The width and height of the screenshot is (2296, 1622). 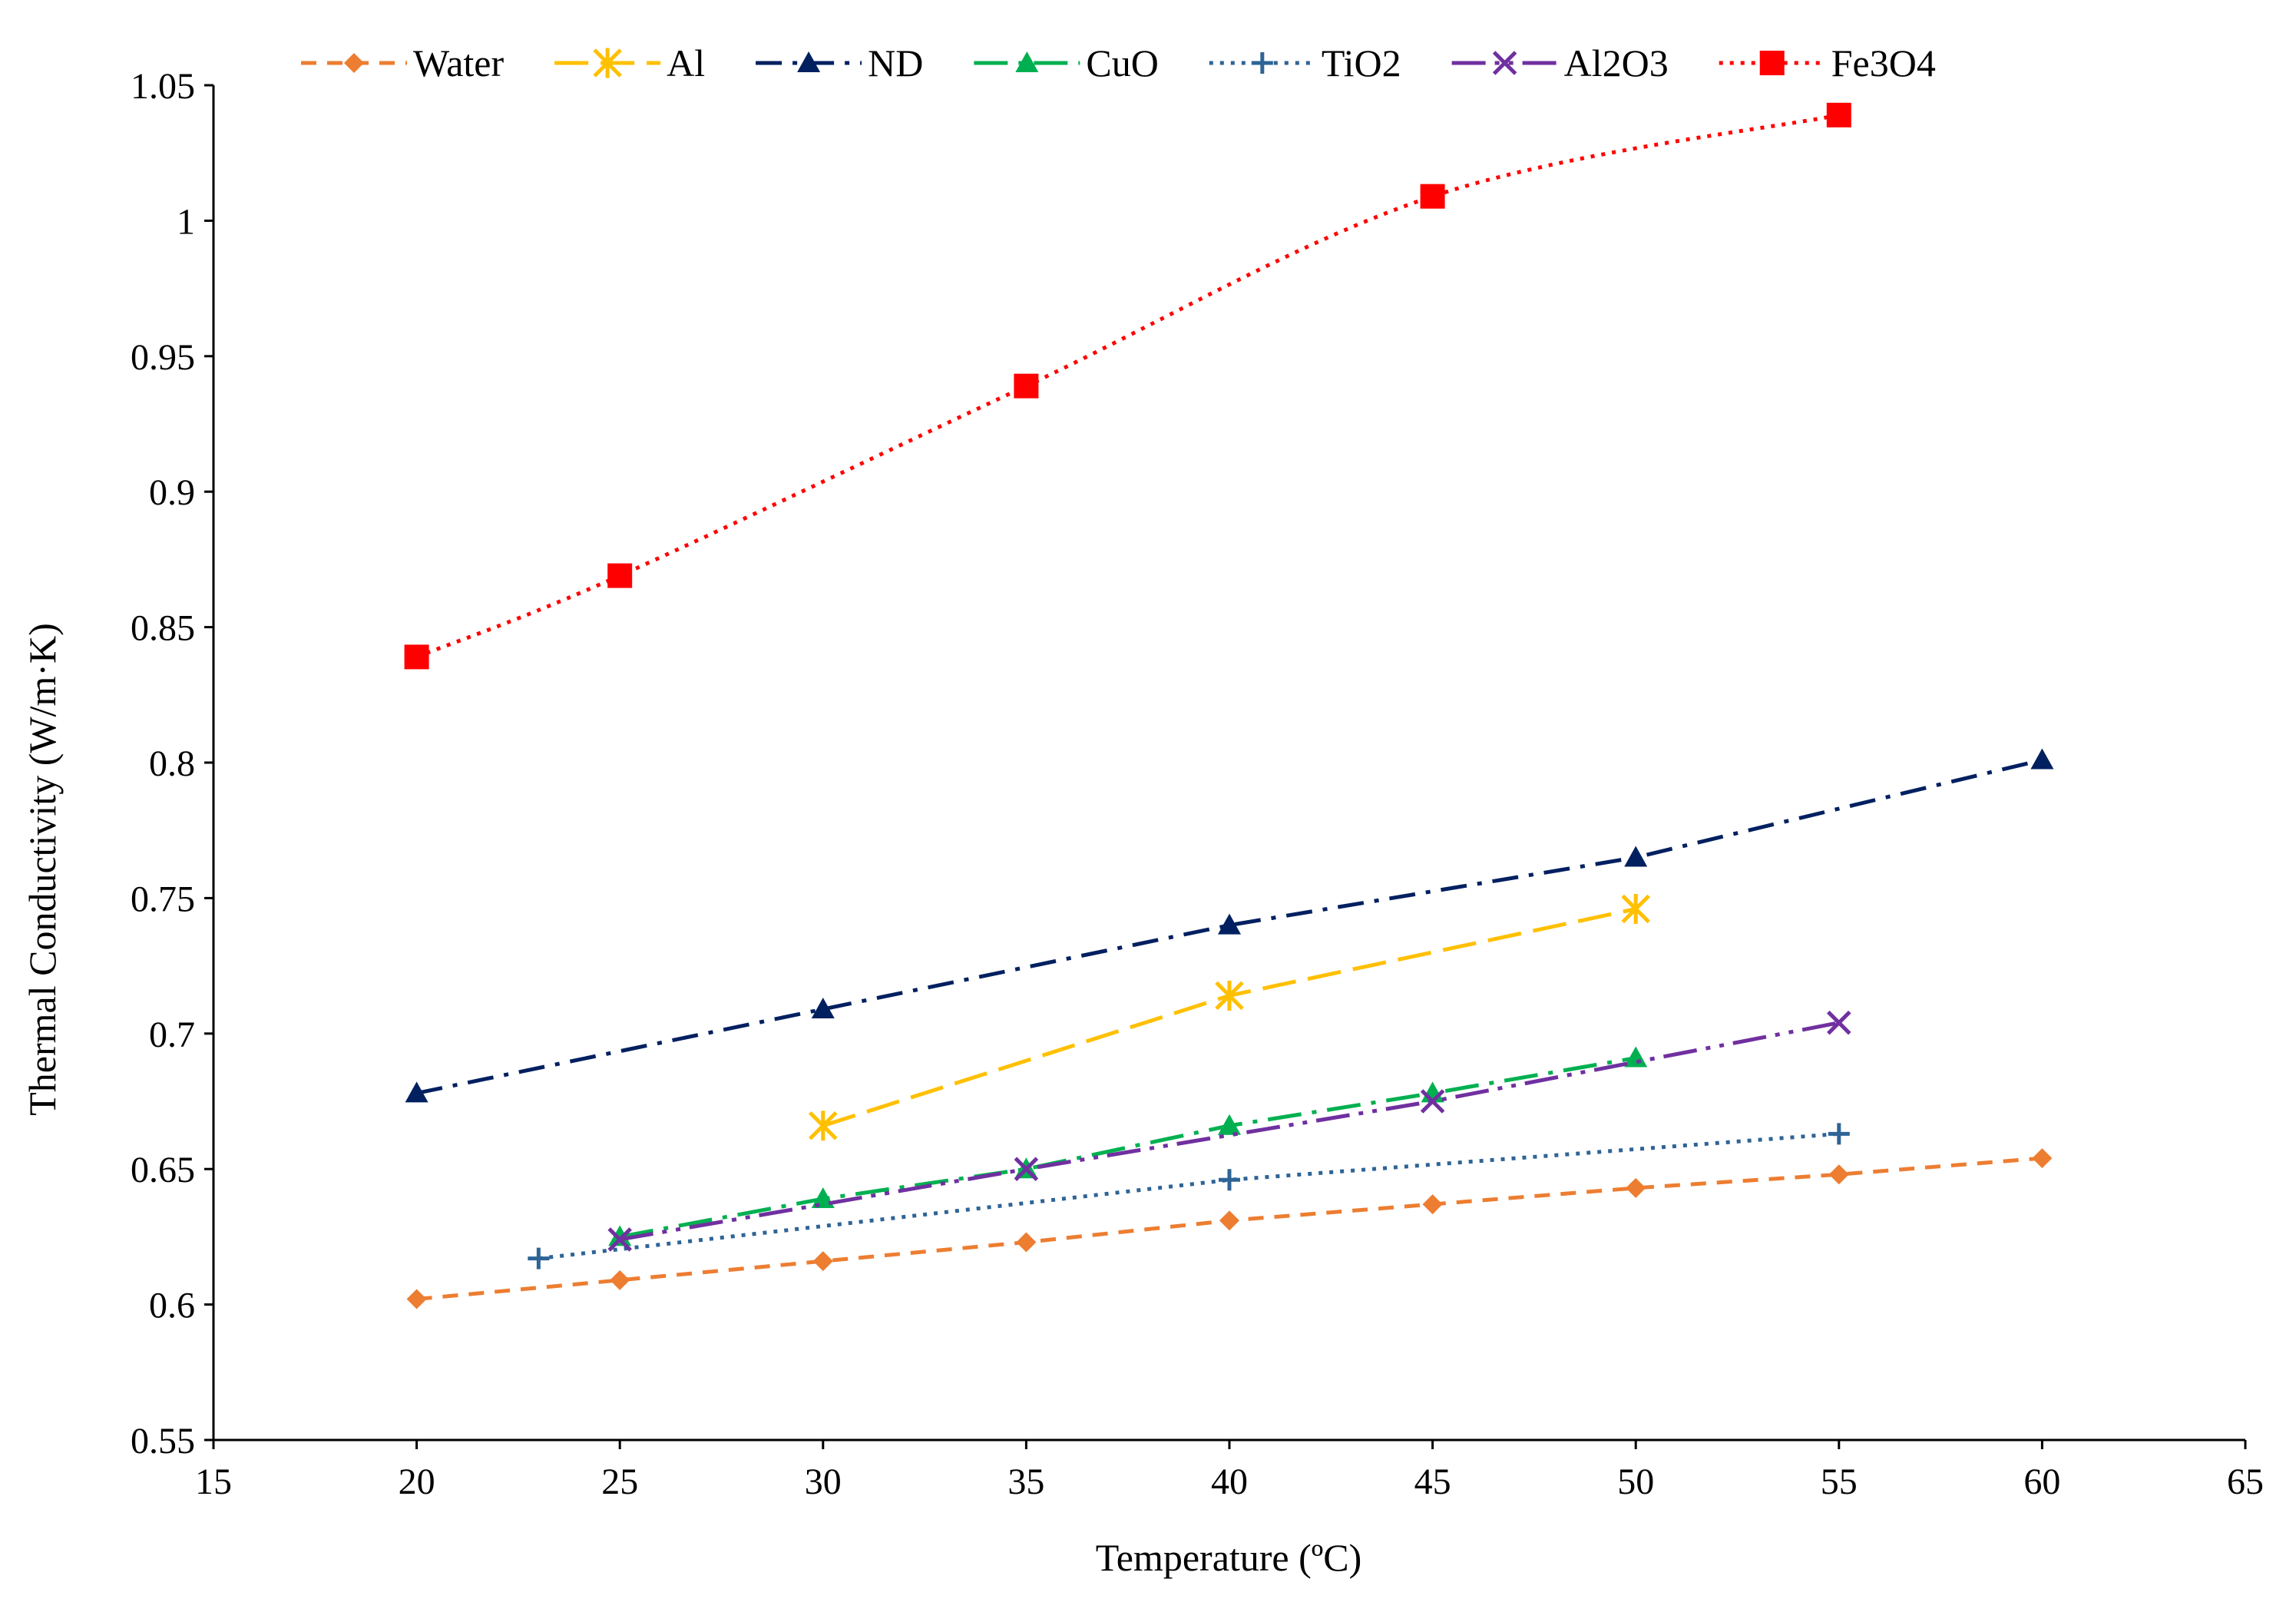 I want to click on legend-item-water: Water, so click(x=402, y=62).